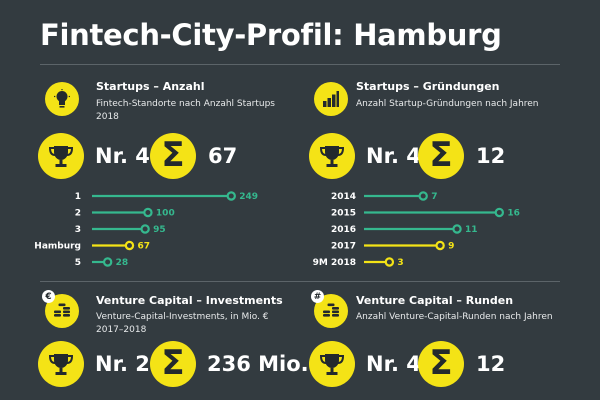 The image size is (600, 400). Describe the element at coordinates (513, 214) in the screenshot. I see `value-label: 16` at that location.